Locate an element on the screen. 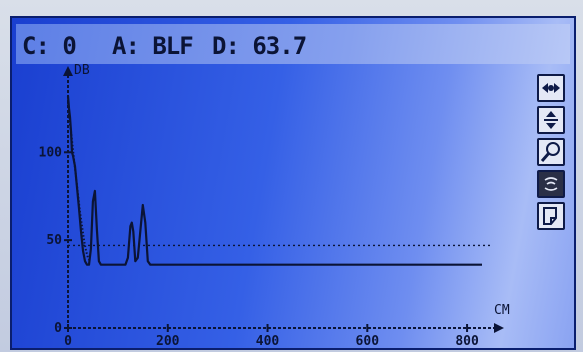 The width and height of the screenshot is (583, 352). y-axis-arrow is located at coordinates (68, 71).